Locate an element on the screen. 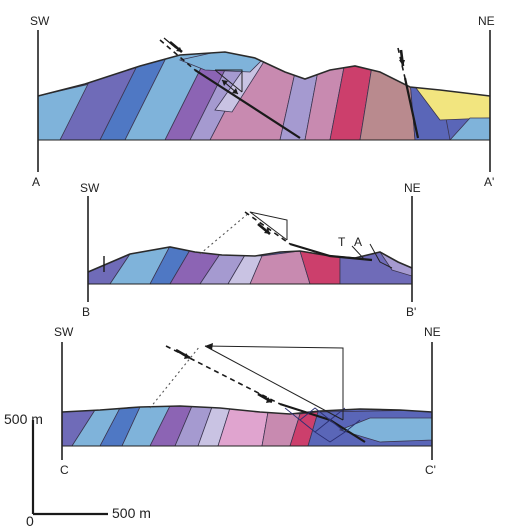  projected-fault-a is located at coordinates (177, 55).